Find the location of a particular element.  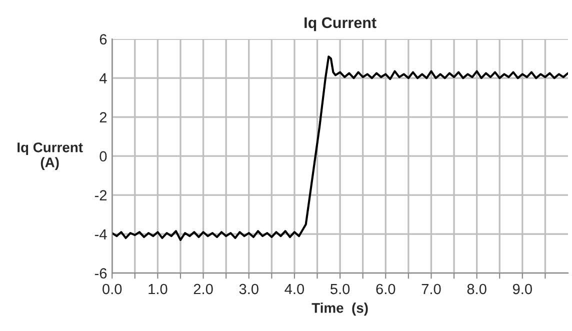

y-tick-label: -4 is located at coordinates (100, 234).